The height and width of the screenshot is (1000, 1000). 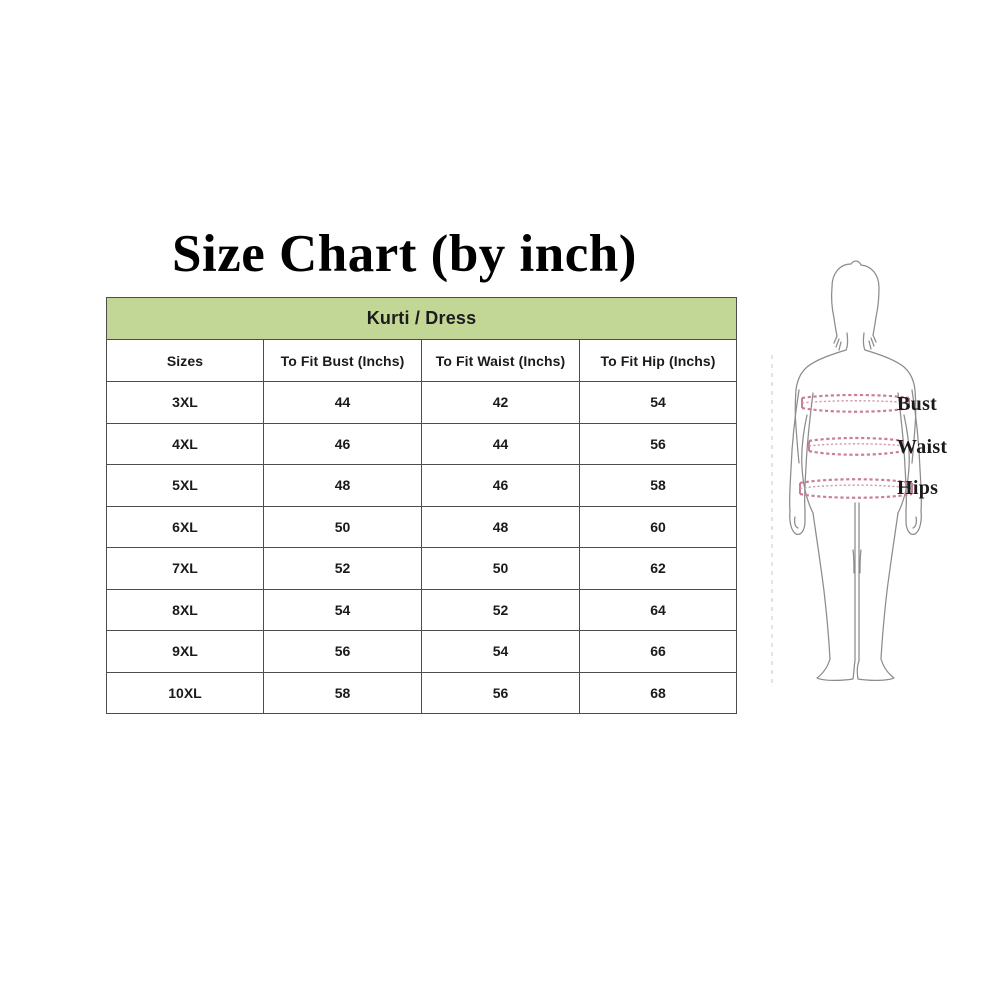 I want to click on cell-waist: 42, so click(x=500, y=402).